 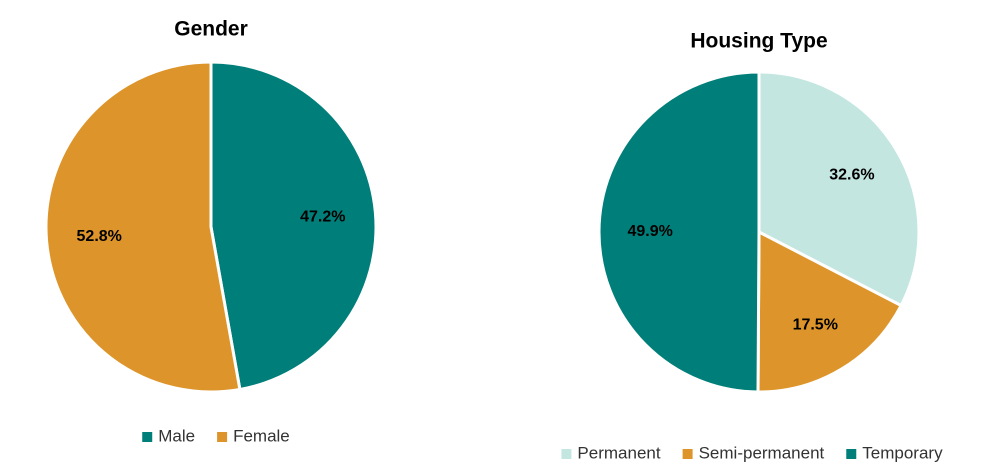 What do you see at coordinates (261, 435) in the screenshot?
I see `legend-label: Female` at bounding box center [261, 435].